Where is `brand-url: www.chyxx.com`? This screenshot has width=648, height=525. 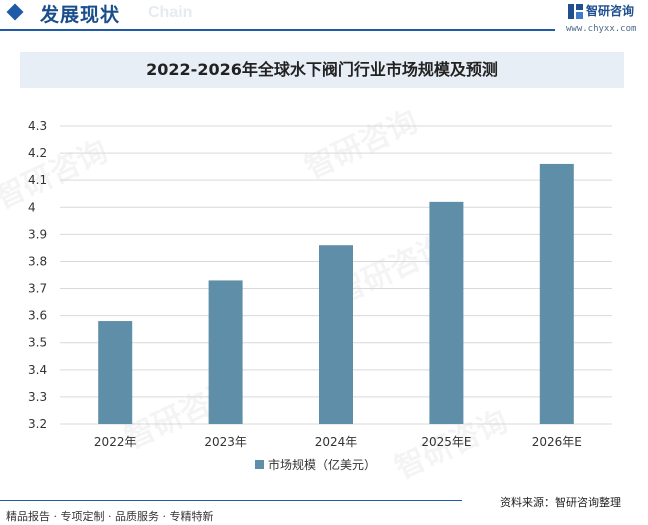 brand-url: www.chyxx.com is located at coordinates (601, 29).